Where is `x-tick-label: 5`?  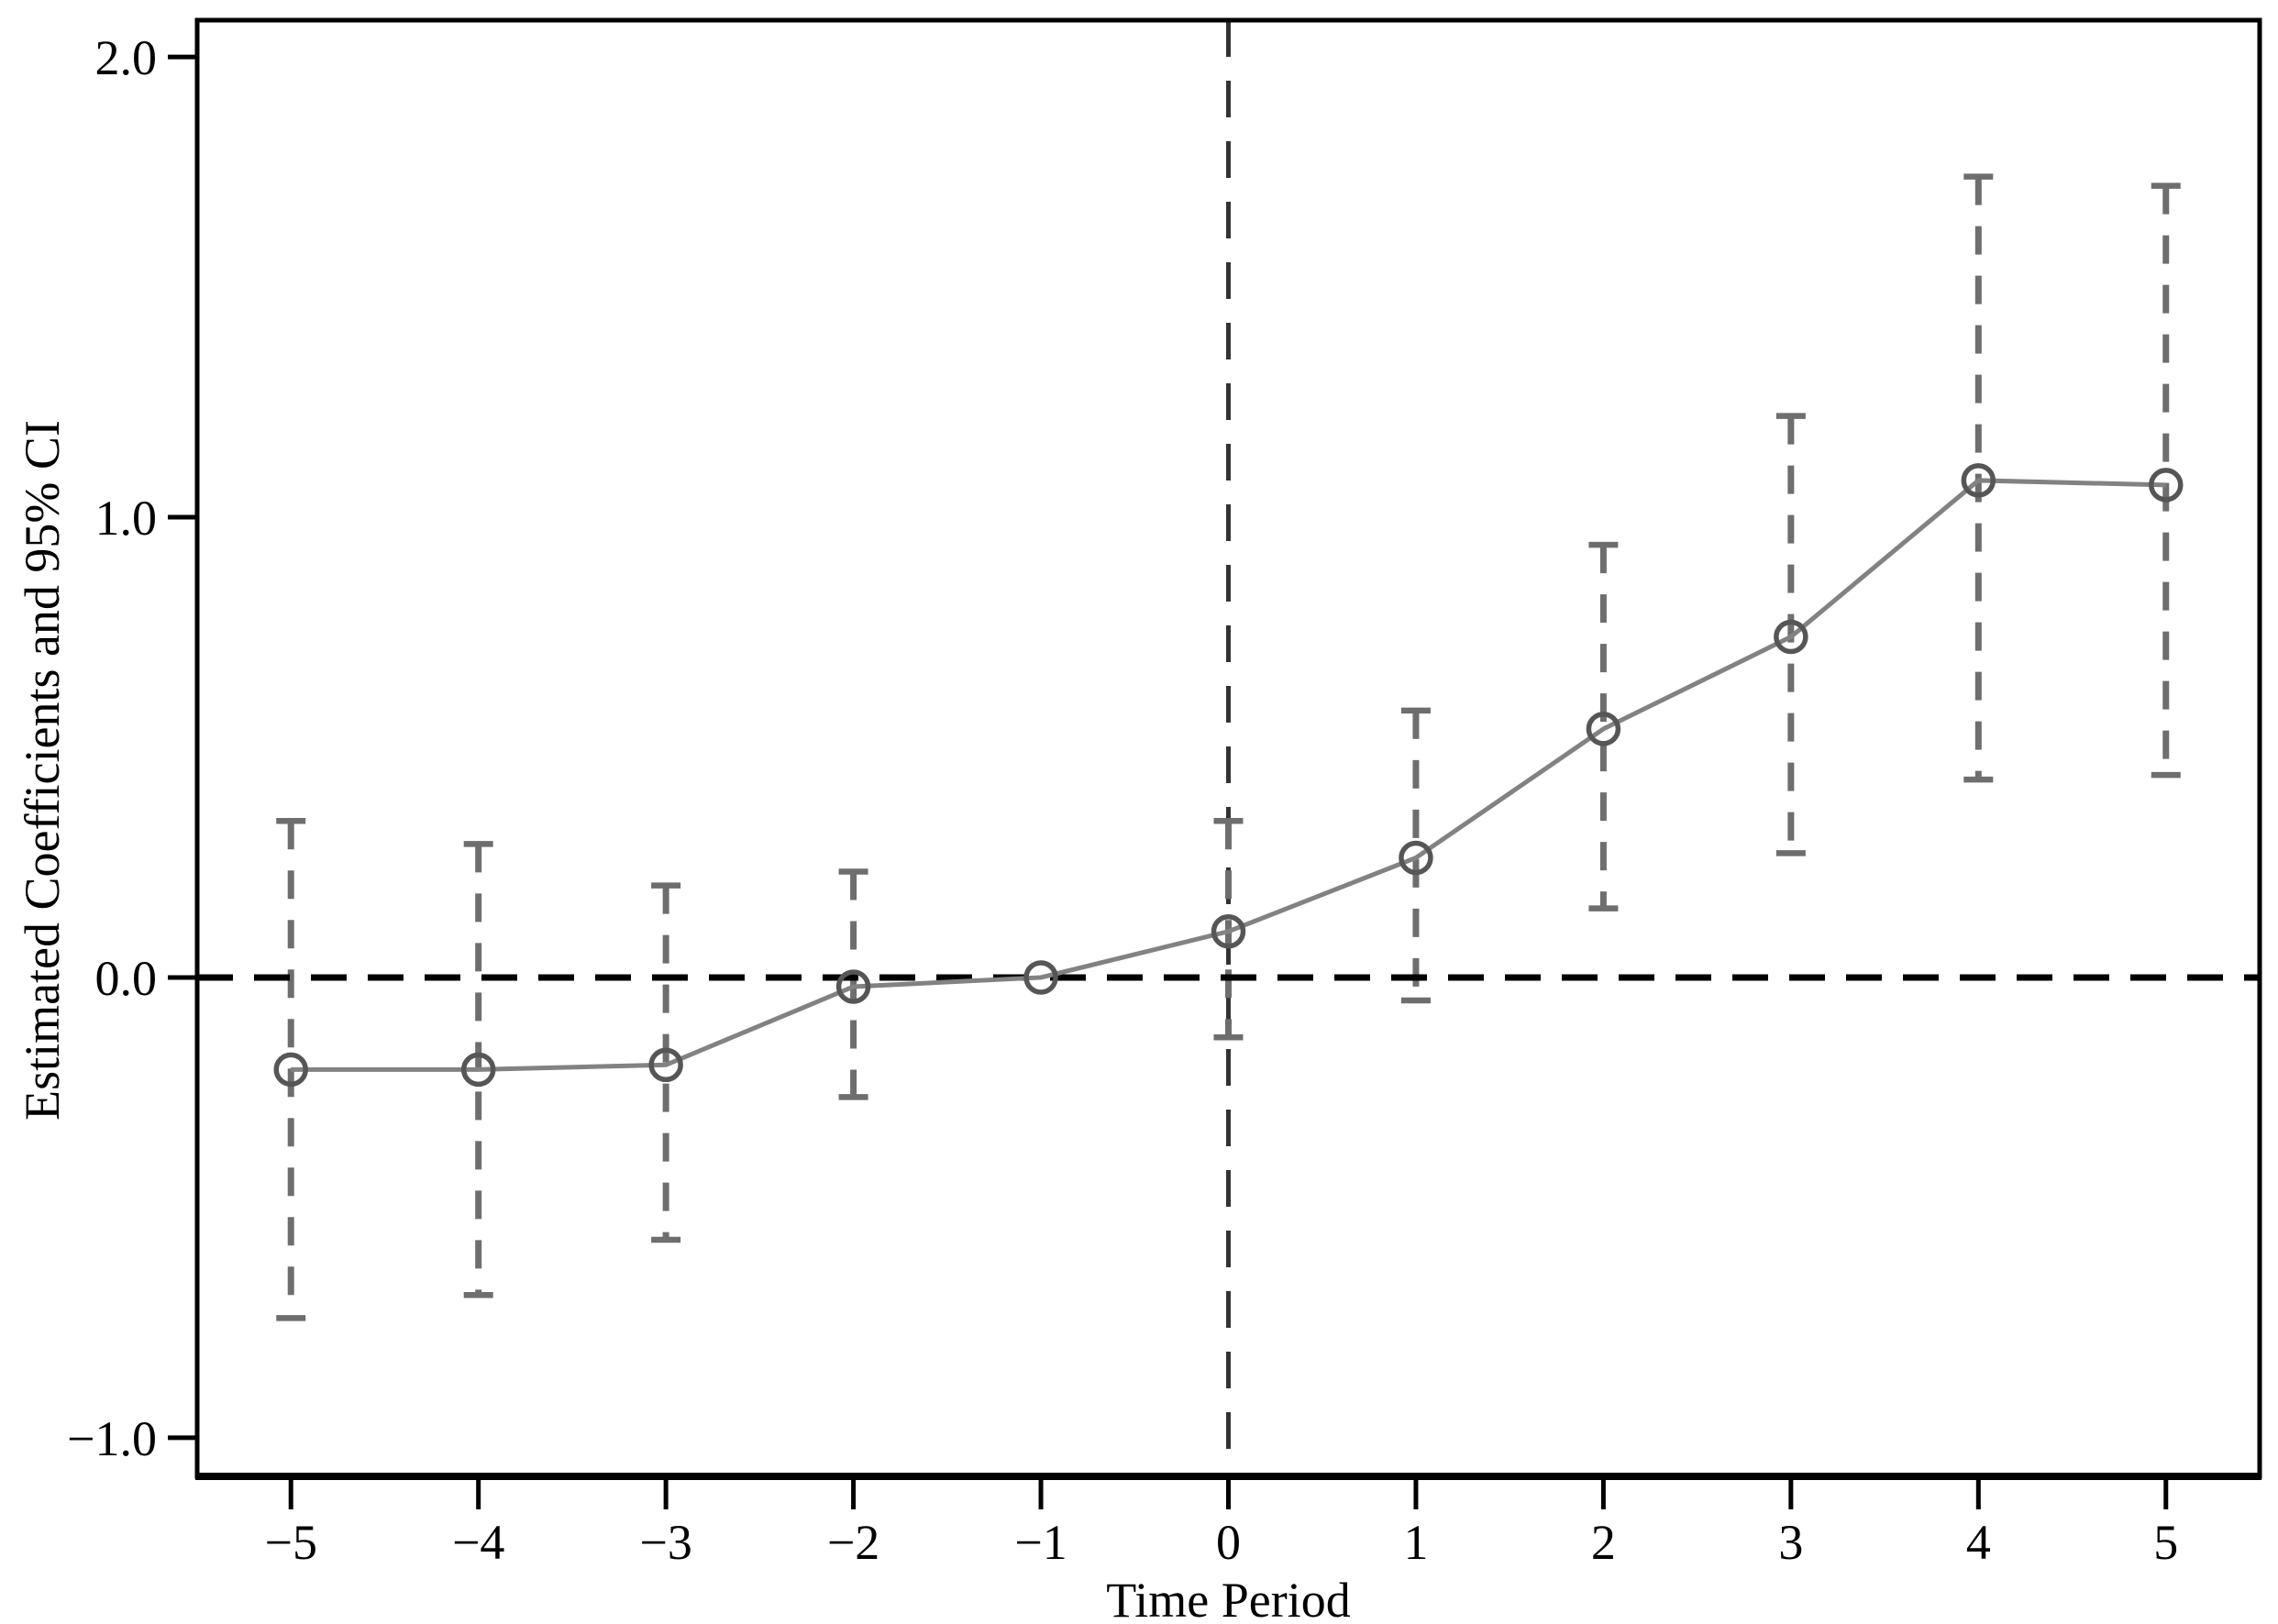 x-tick-label: 5 is located at coordinates (2165, 1542).